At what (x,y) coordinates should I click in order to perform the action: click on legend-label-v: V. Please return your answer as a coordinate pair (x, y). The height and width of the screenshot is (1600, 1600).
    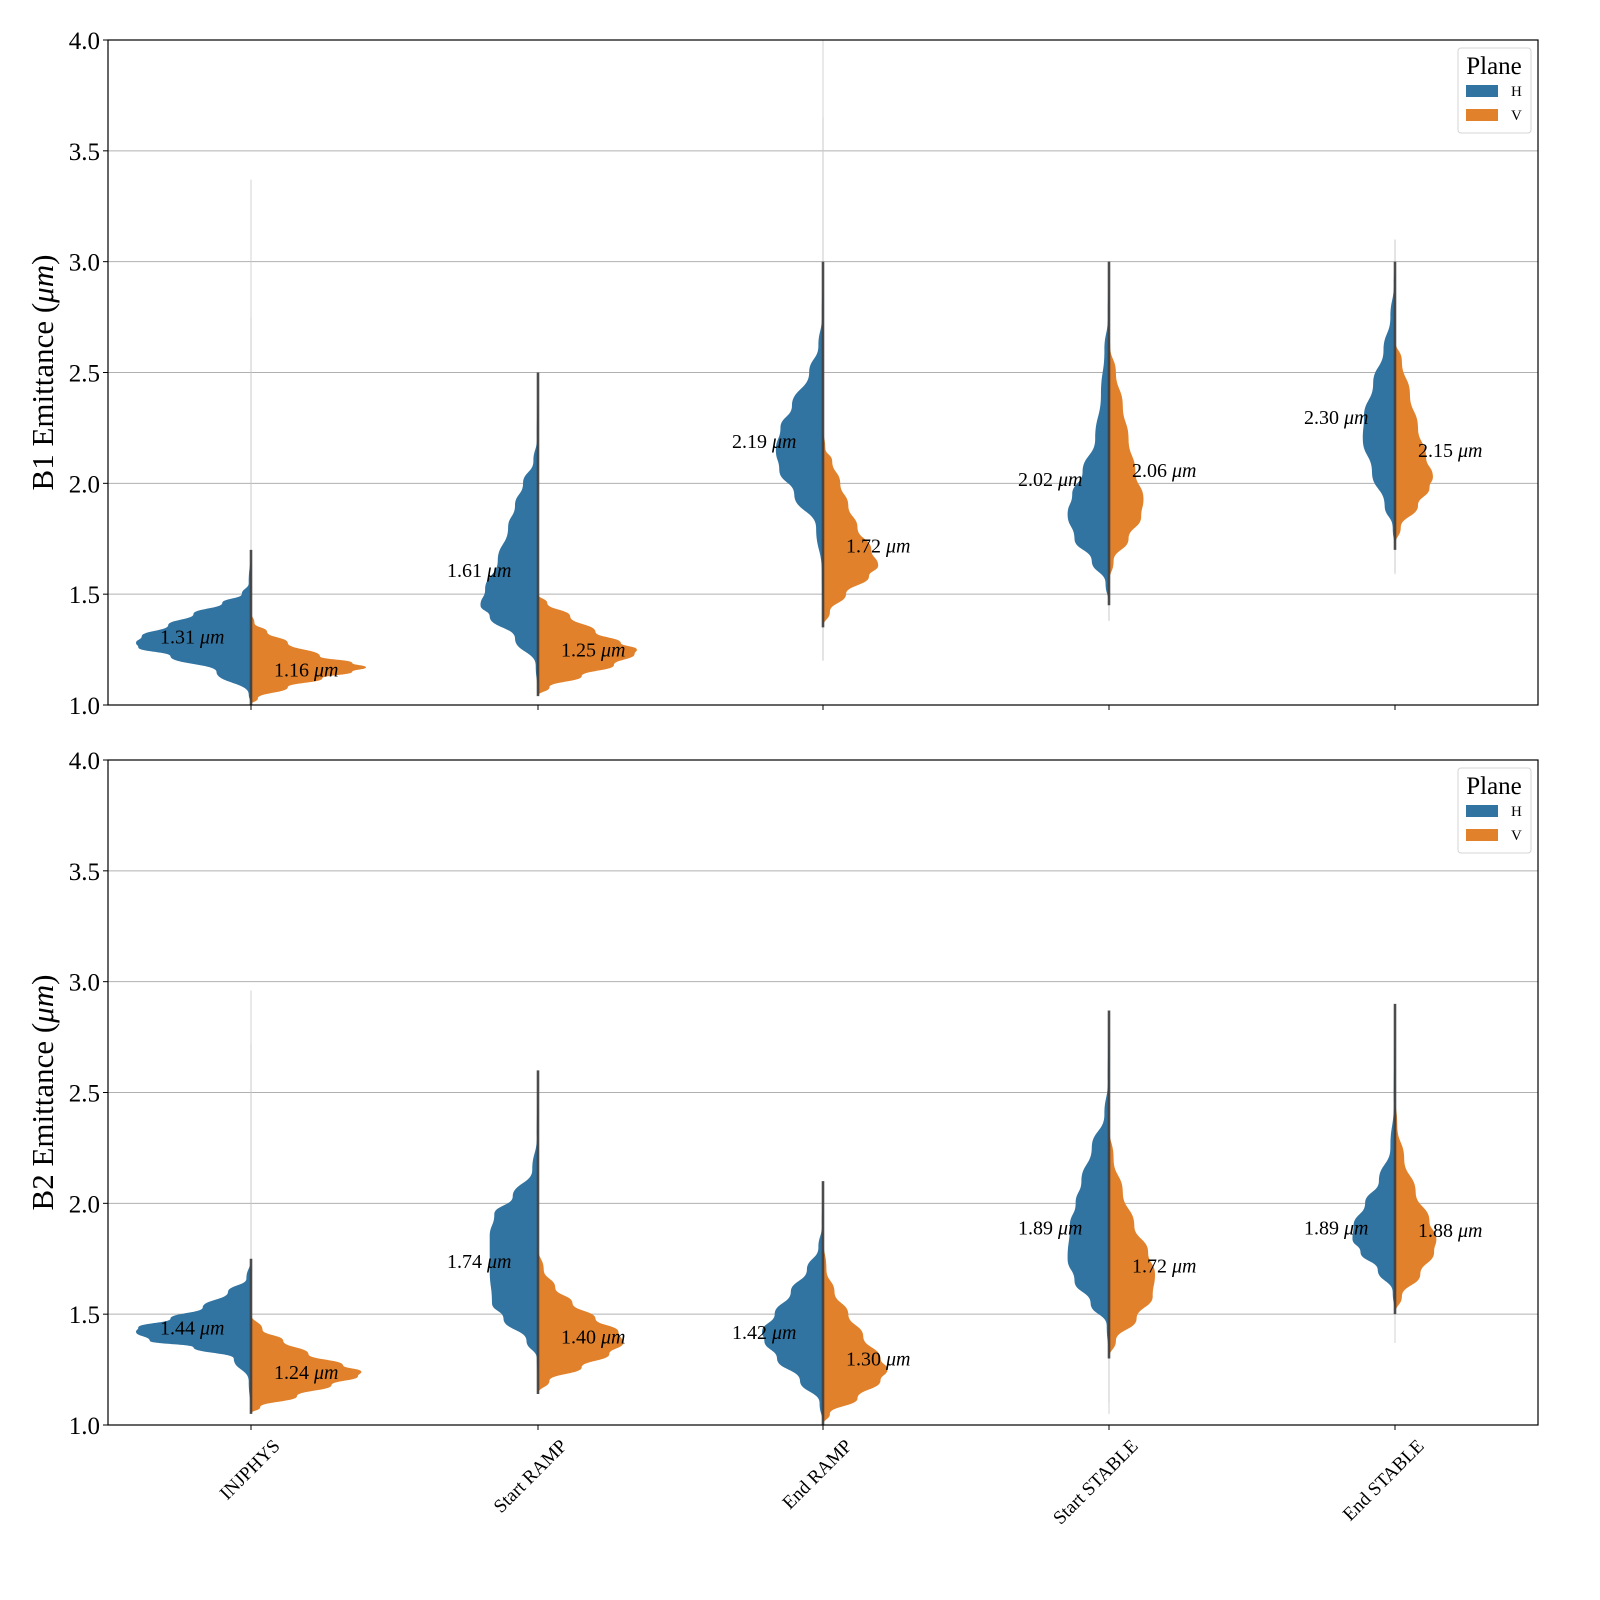
    Looking at the image, I should click on (1516, 836).